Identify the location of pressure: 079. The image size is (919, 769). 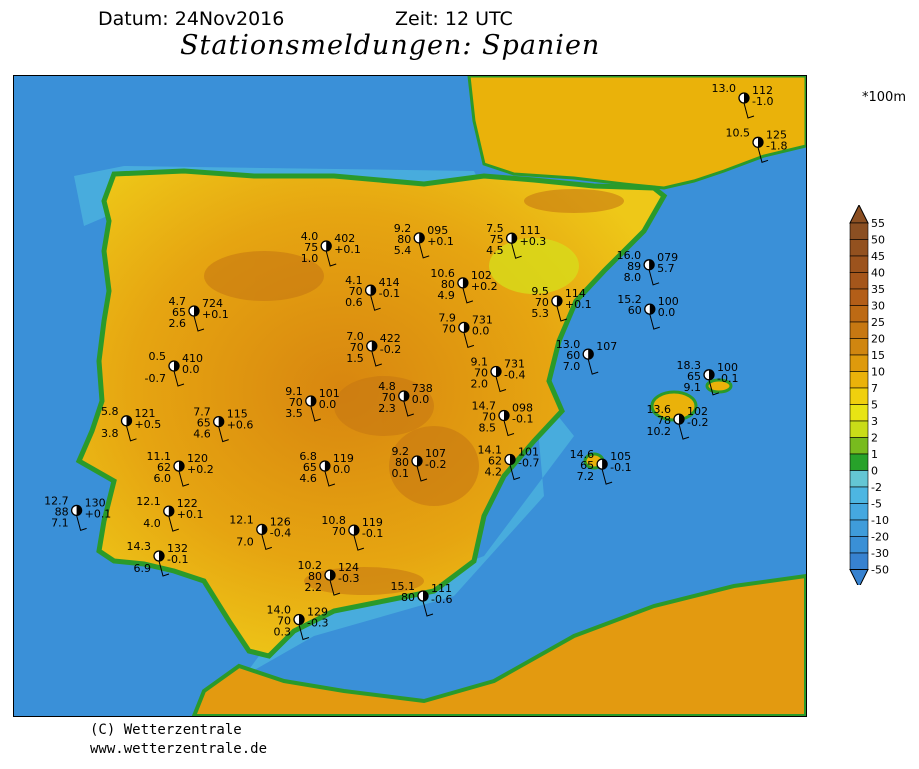
(667, 257).